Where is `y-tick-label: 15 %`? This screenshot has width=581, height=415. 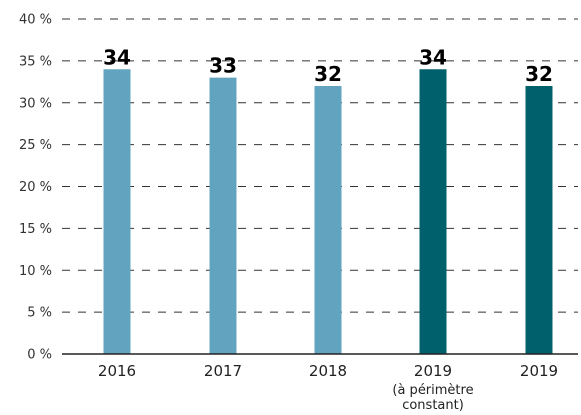
y-tick-label: 15 % is located at coordinates (35, 229).